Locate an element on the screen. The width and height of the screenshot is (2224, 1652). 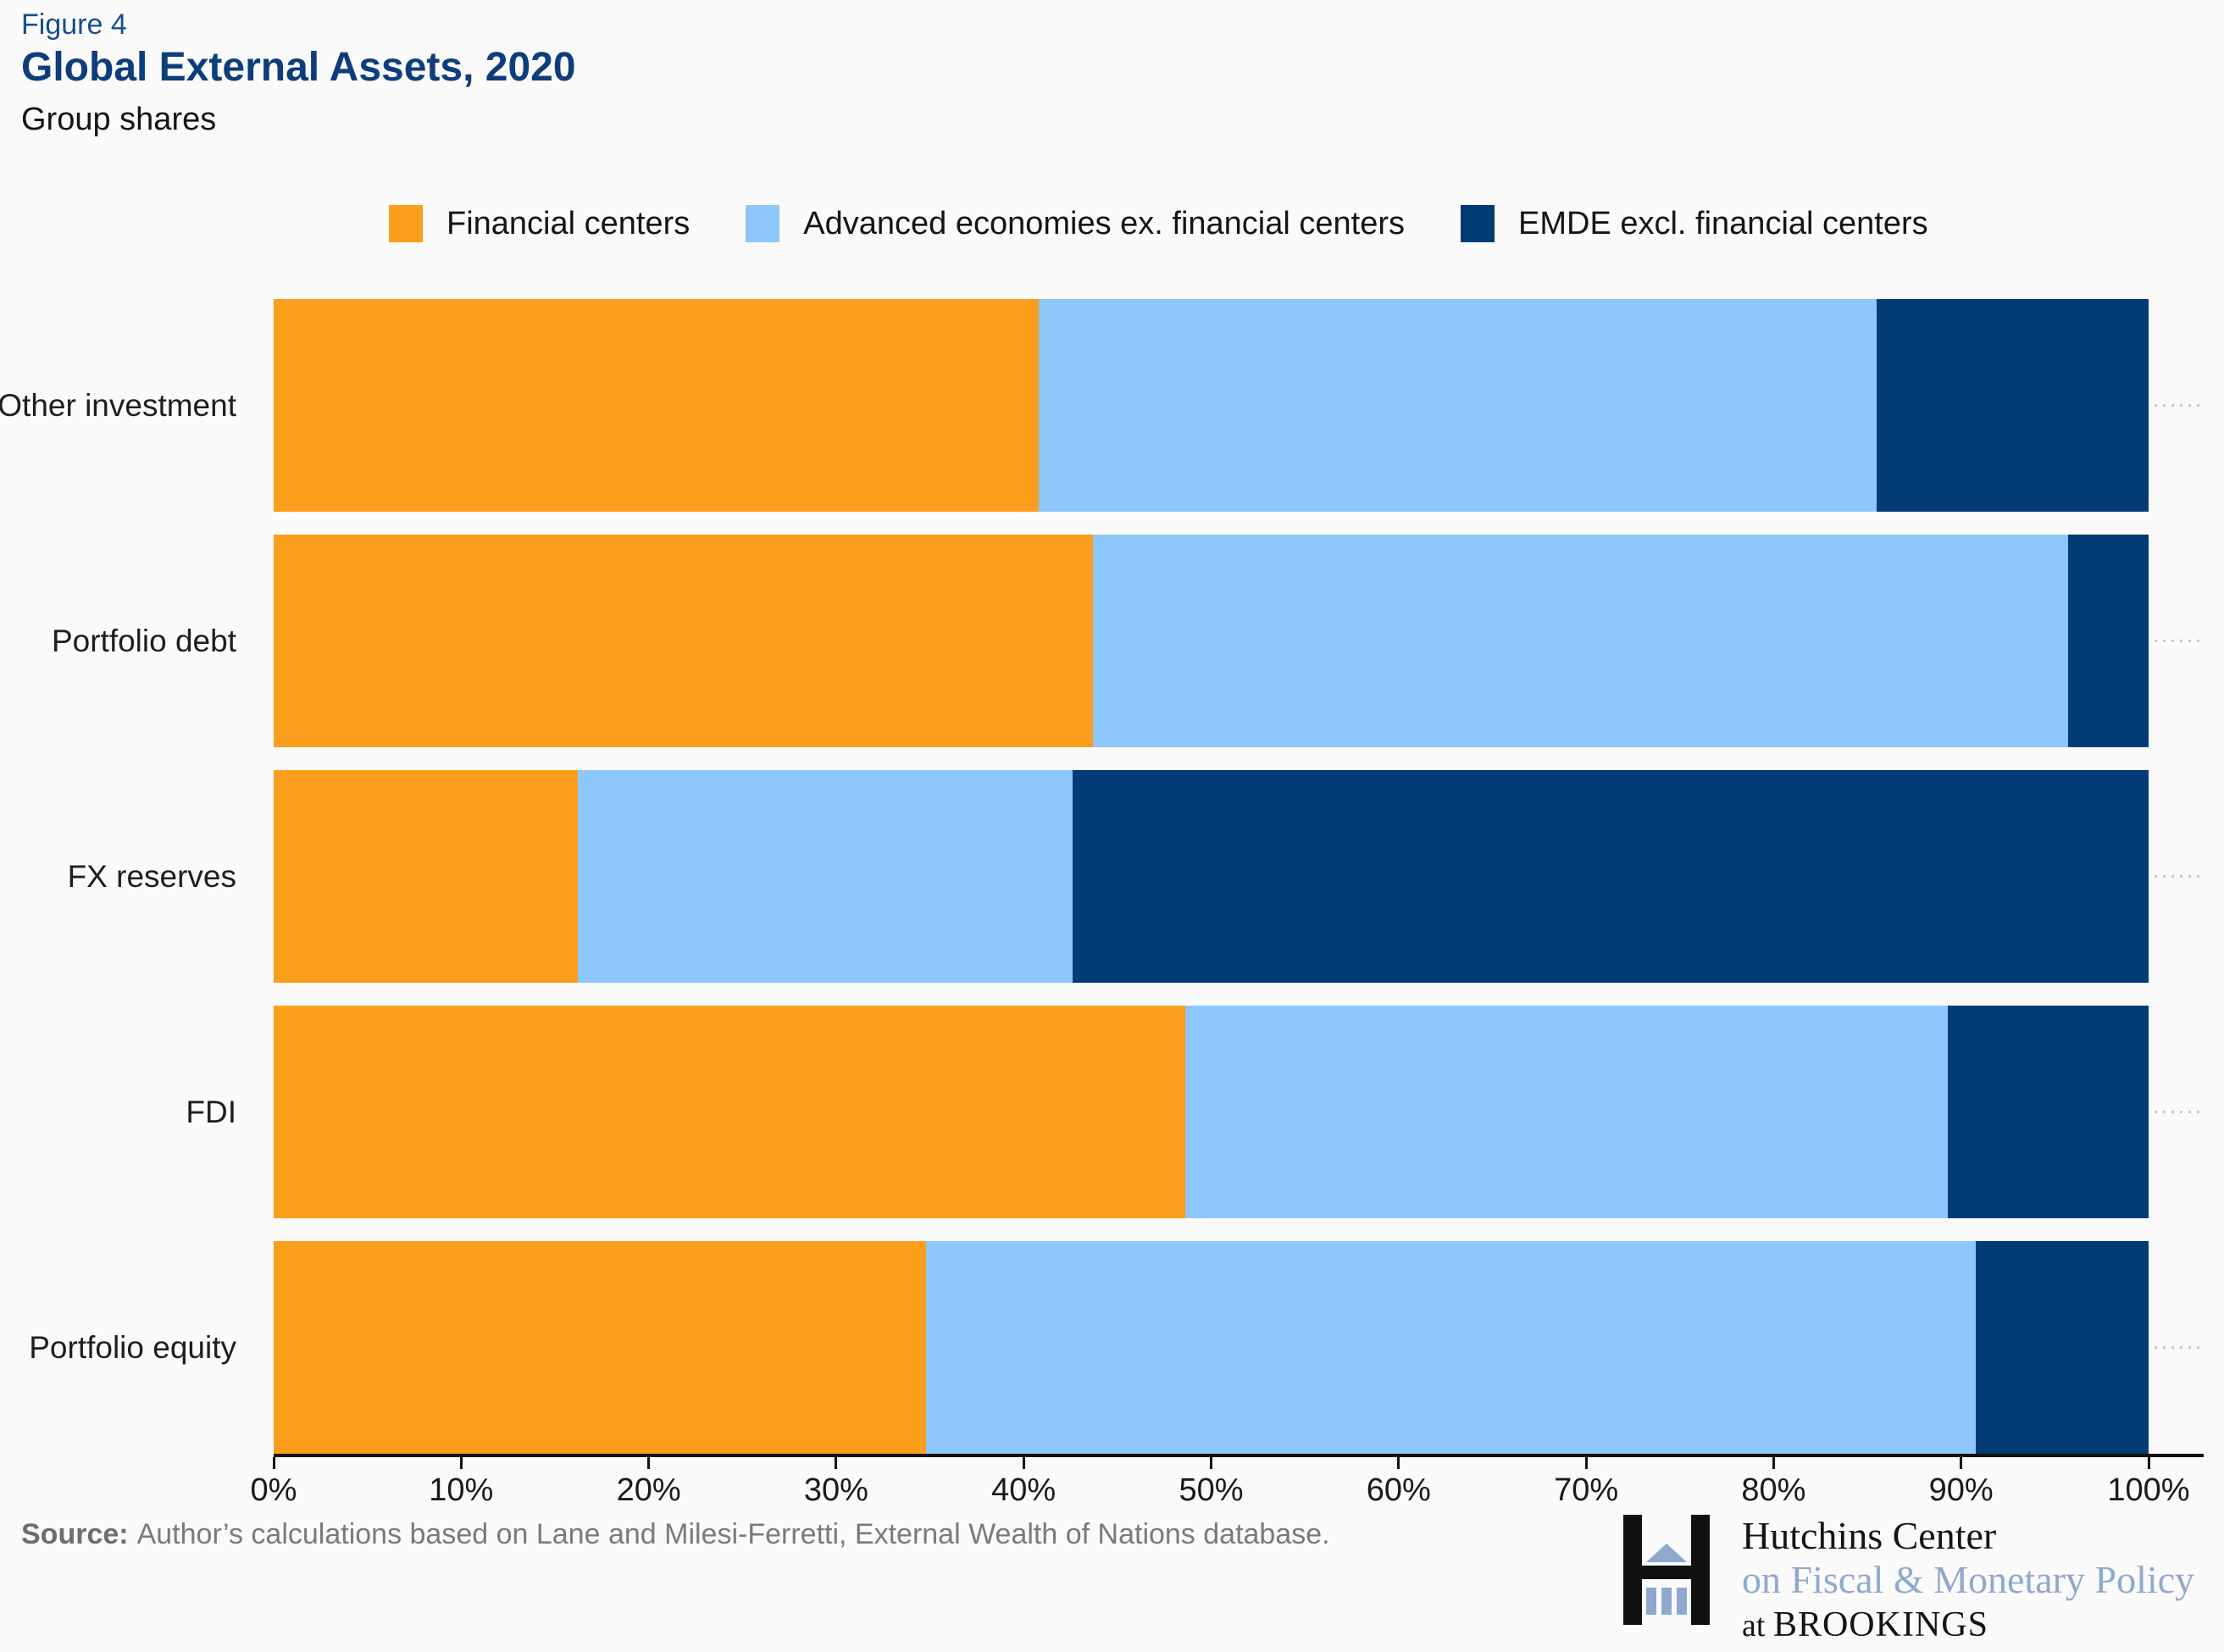
legend-label: EMDE excl. financial centers is located at coordinates (1723, 223).